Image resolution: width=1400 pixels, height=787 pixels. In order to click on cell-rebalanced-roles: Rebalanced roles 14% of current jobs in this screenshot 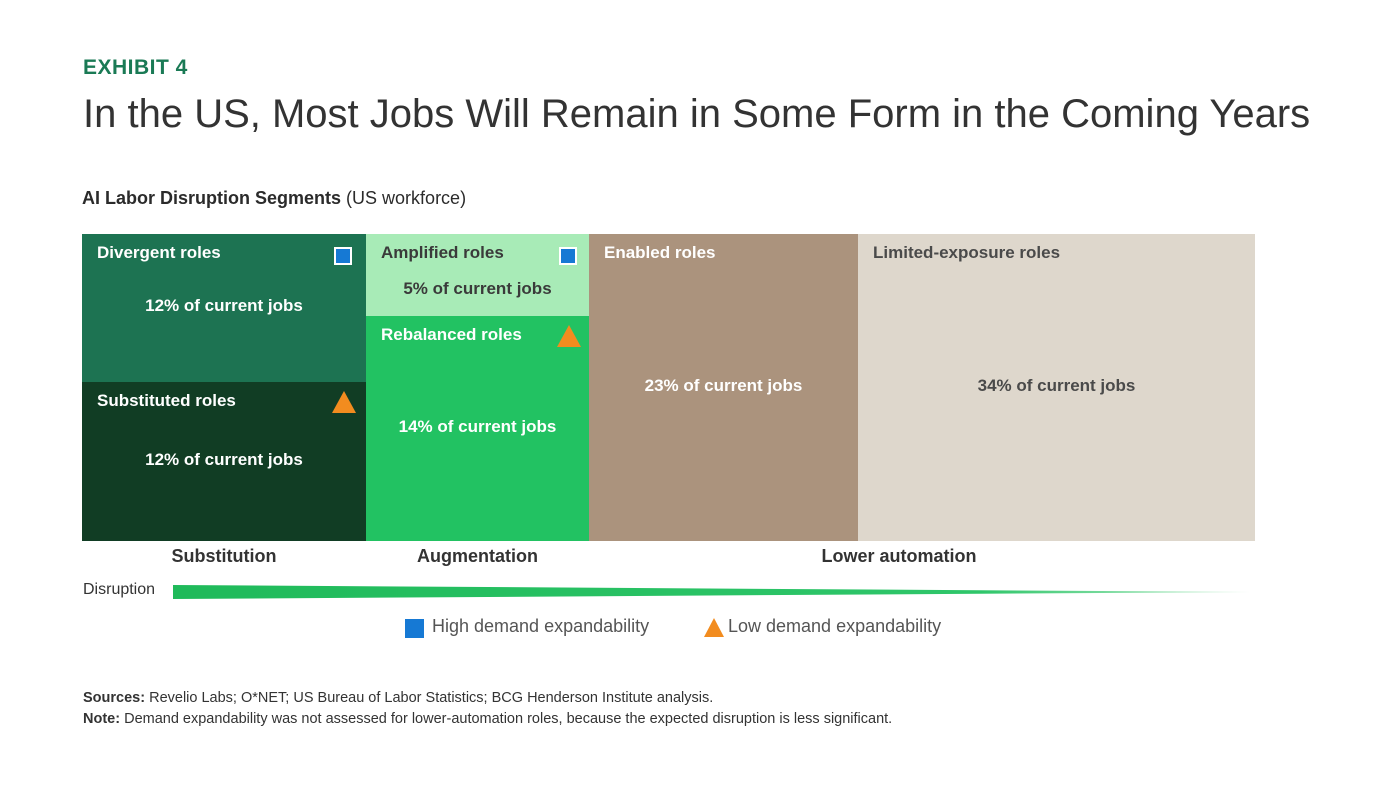, I will do `click(477, 428)`.